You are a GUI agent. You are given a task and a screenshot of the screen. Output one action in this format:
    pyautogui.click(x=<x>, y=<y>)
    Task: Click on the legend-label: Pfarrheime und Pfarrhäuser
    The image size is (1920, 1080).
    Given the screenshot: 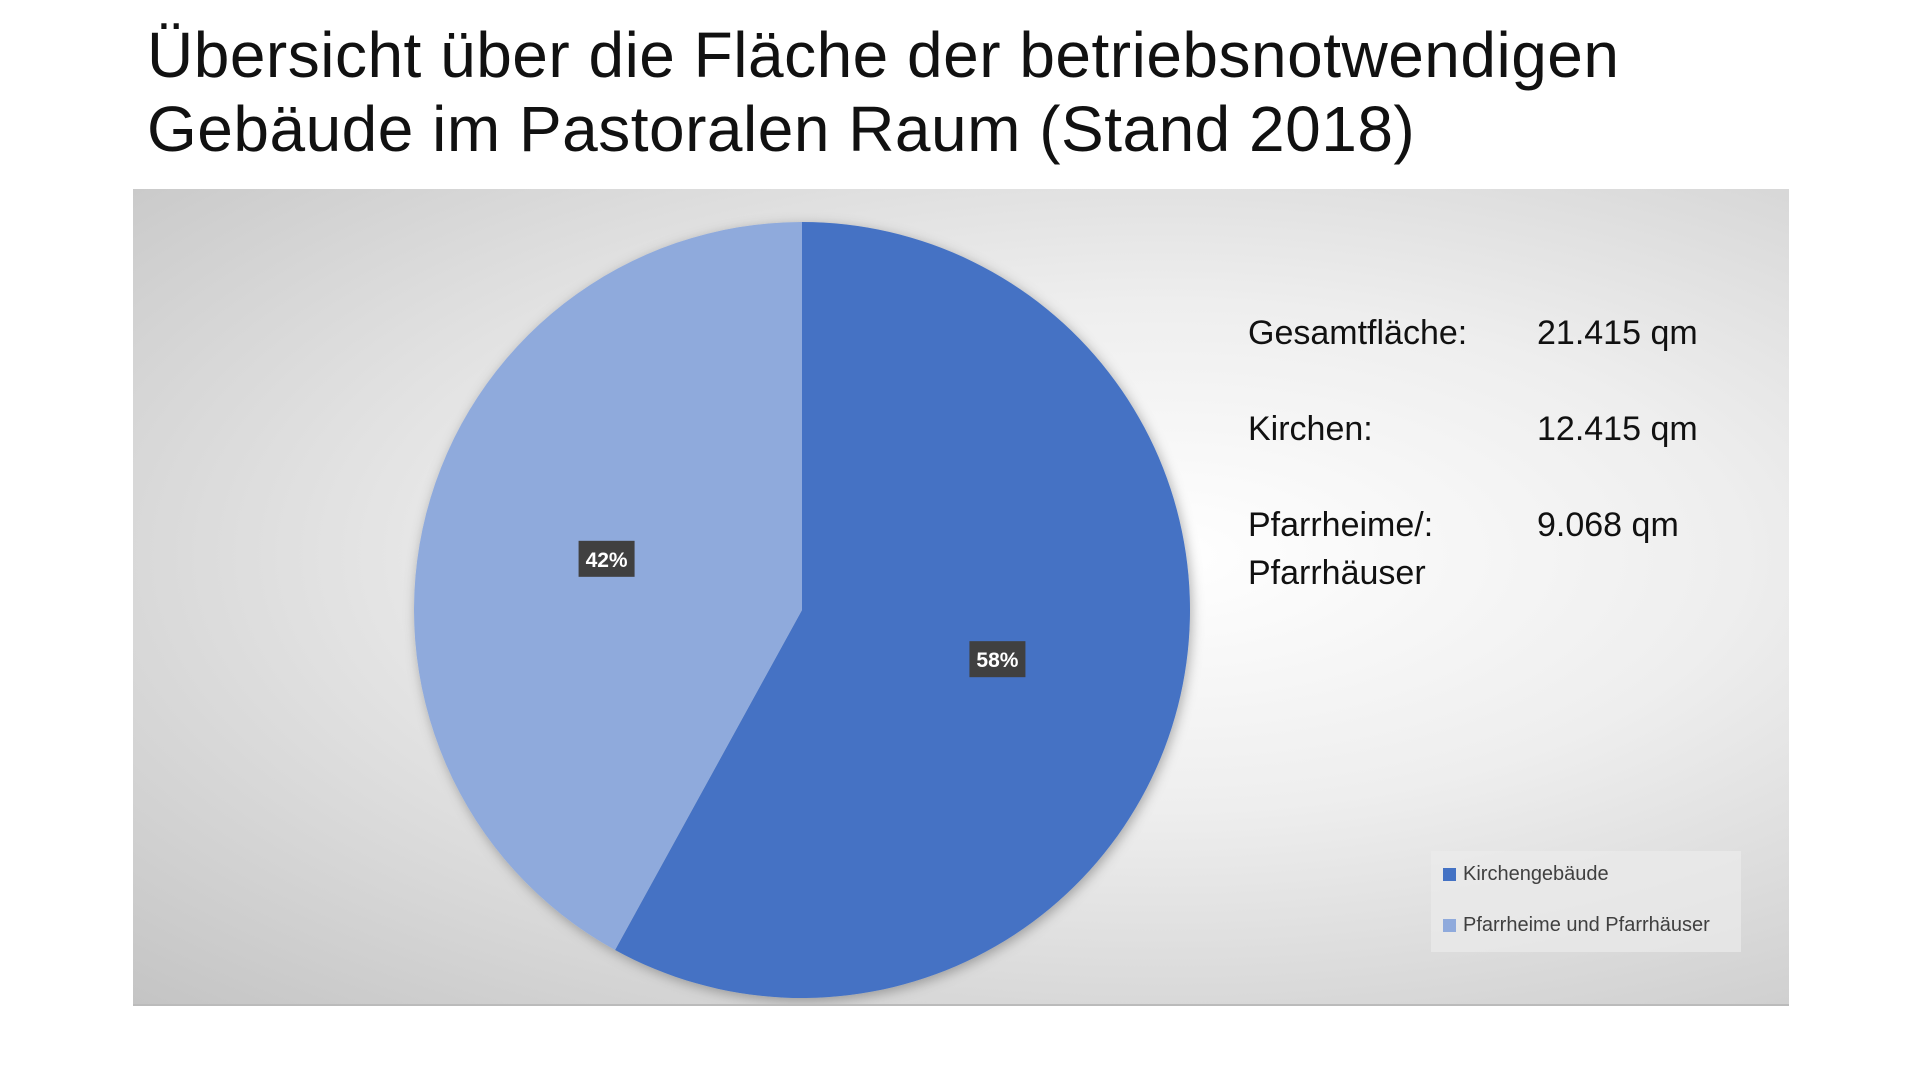 What is the action you would take?
    pyautogui.click(x=1586, y=925)
    